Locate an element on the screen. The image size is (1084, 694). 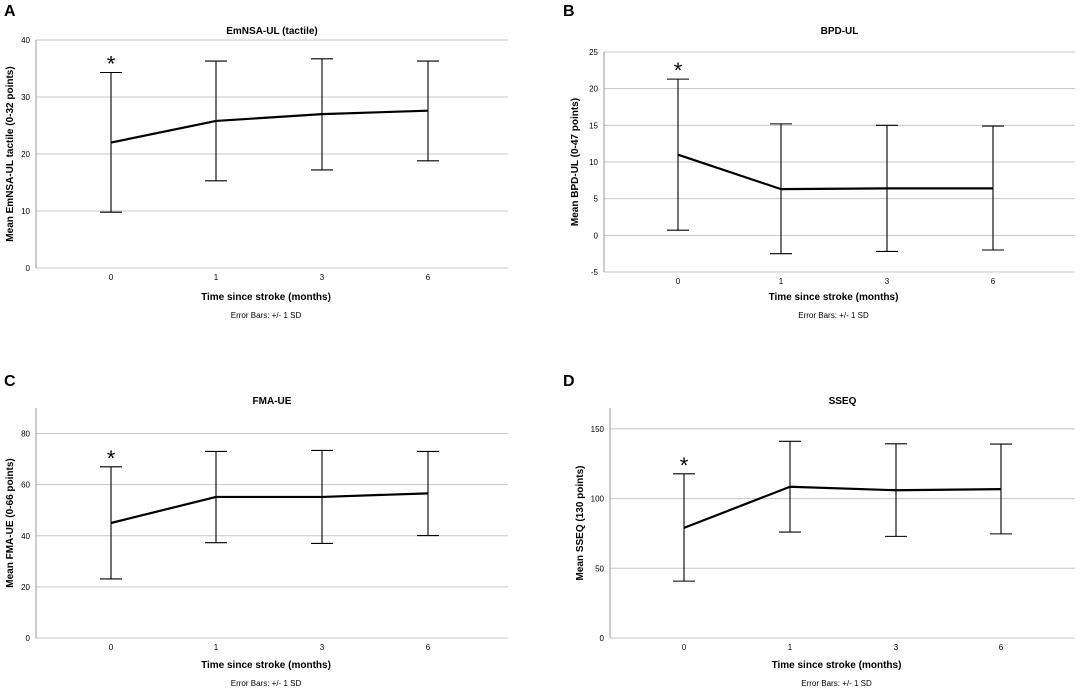
y-axis-label: Mean EmNSA-UL tactile (0-32 points) is located at coordinates (10, 153).